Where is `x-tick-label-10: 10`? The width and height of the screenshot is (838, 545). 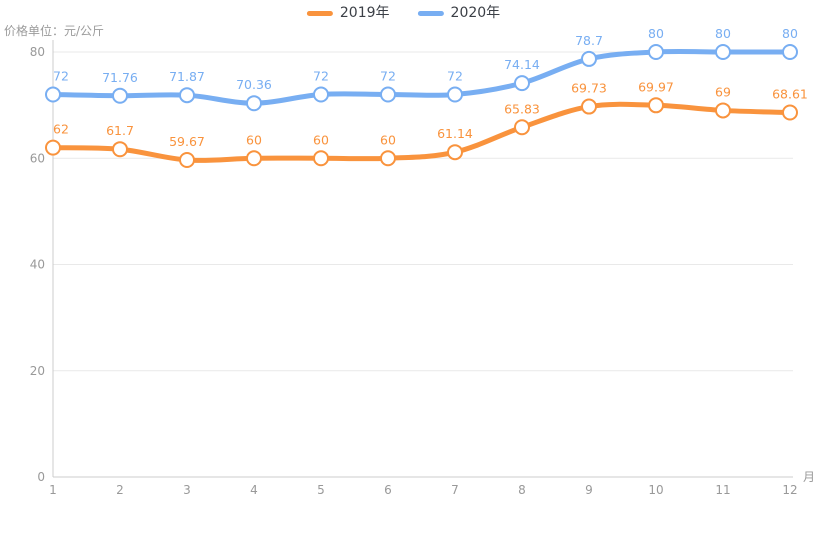
x-tick-label-10: 10 is located at coordinates (655, 490).